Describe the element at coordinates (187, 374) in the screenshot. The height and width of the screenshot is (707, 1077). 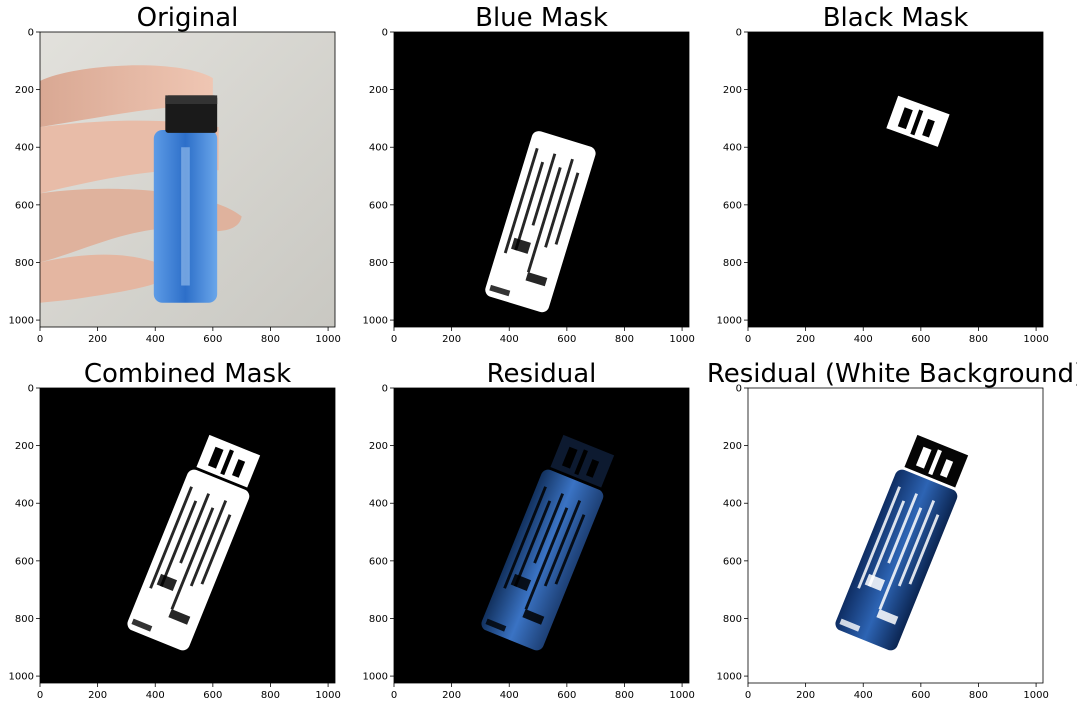
I see `panel-title: Combined Mask` at that location.